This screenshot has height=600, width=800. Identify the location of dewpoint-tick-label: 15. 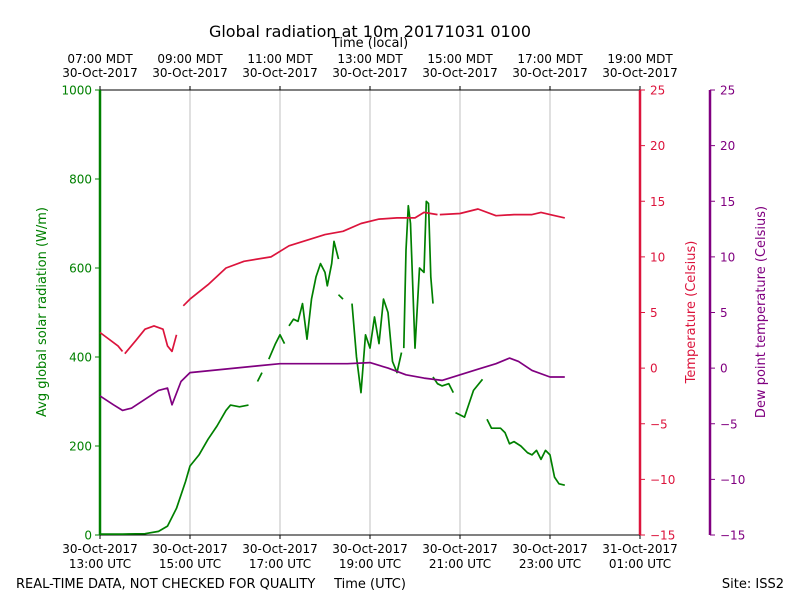
(727, 202).